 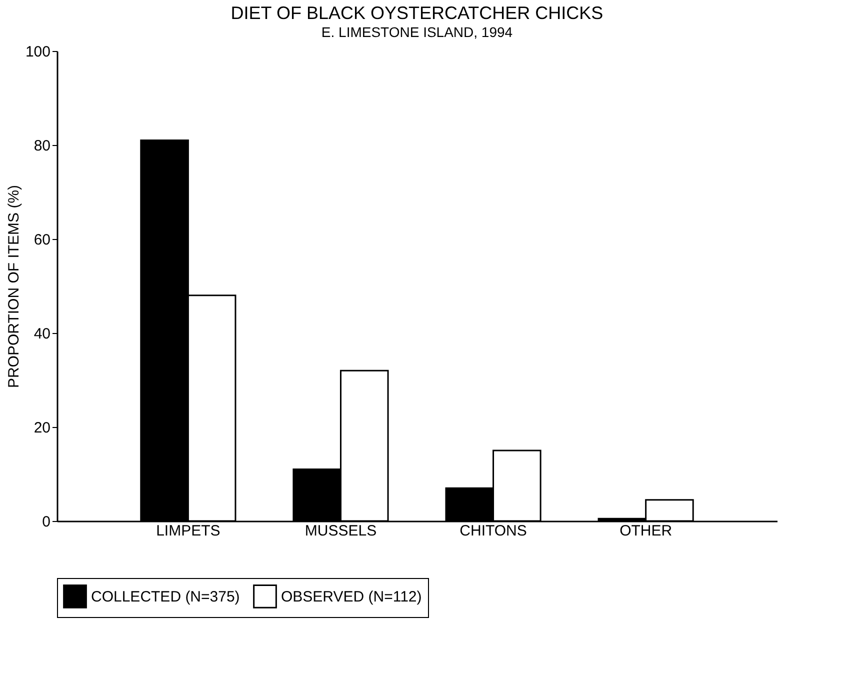 I want to click on y-tick-label: 20, so click(x=42, y=428).